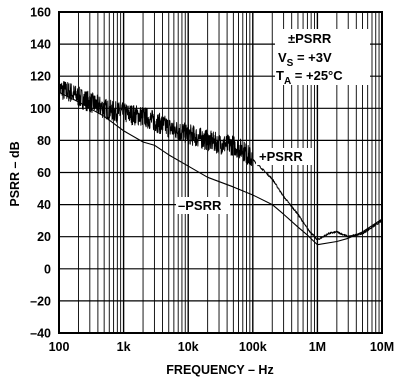 The image size is (396, 381). Describe the element at coordinates (290, 63) in the screenshot. I see `supply-subscript: S` at that location.